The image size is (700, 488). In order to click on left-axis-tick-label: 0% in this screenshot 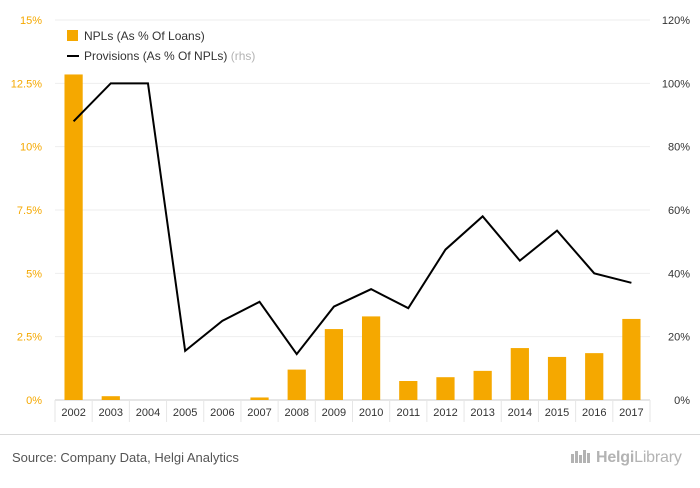, I will do `click(34, 401)`.